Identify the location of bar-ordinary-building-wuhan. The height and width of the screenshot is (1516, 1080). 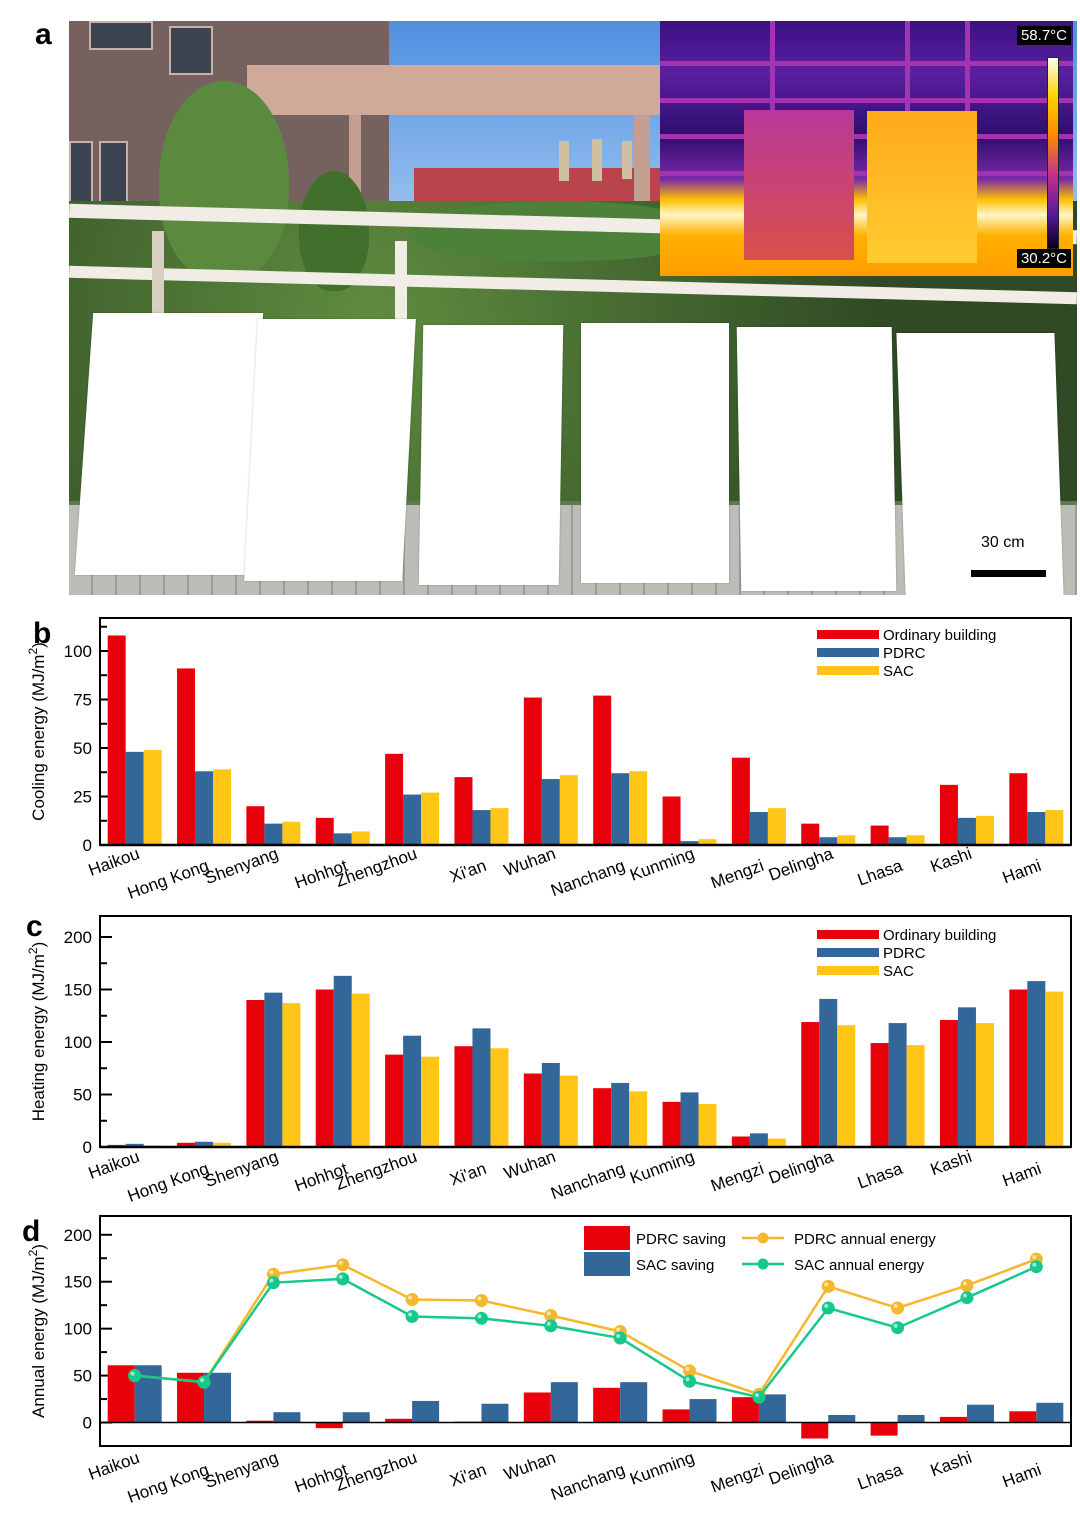
(532, 771).